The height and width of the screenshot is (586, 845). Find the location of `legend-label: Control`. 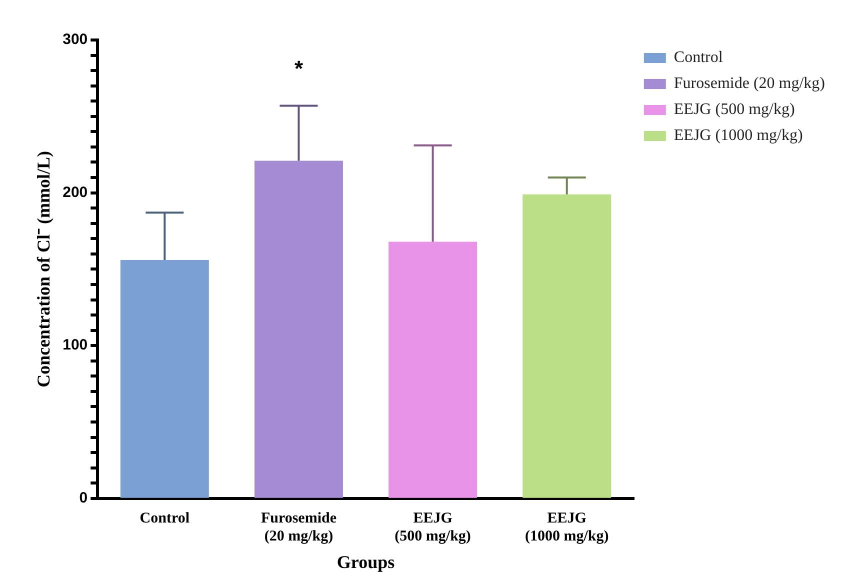

legend-label: Control is located at coordinates (699, 57).